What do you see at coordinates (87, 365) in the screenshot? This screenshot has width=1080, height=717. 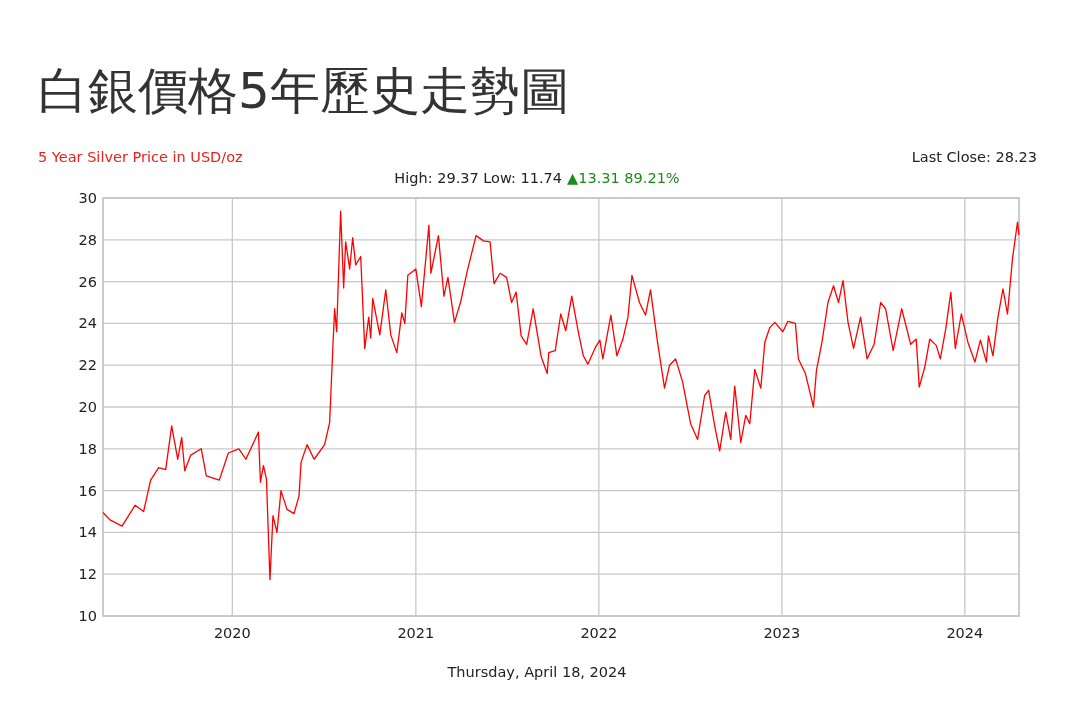 I see `y-tick-label: 22` at bounding box center [87, 365].